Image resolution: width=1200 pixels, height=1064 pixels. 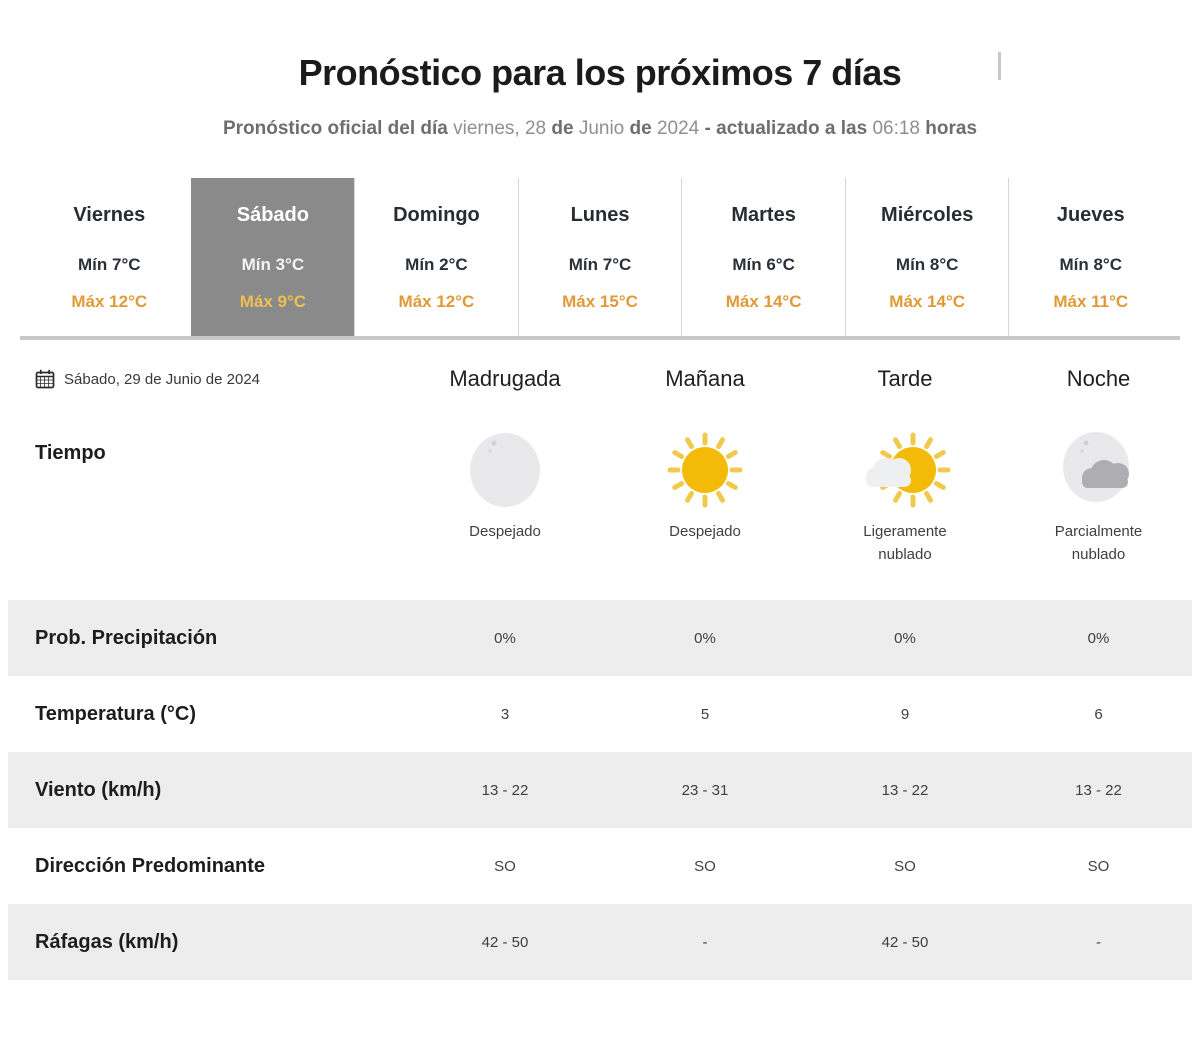 I want to click on page-title: Pronóstico para los próximos 7 días, so click(x=600, y=72).